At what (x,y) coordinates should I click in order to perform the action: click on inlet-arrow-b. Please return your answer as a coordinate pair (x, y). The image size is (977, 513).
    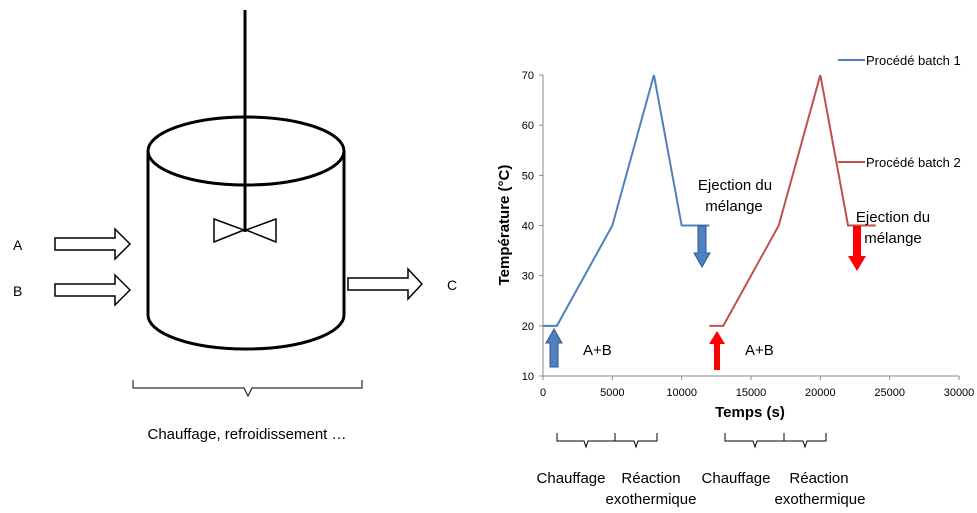
    Looking at the image, I should click on (93, 290).